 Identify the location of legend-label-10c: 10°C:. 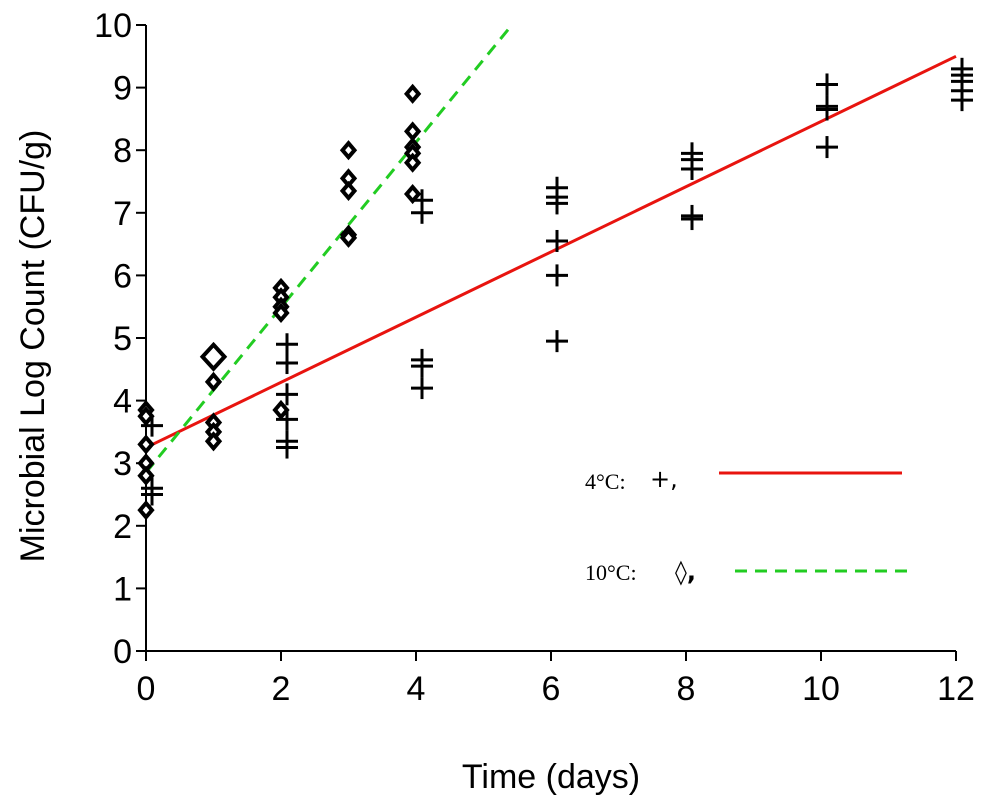
(611, 572).